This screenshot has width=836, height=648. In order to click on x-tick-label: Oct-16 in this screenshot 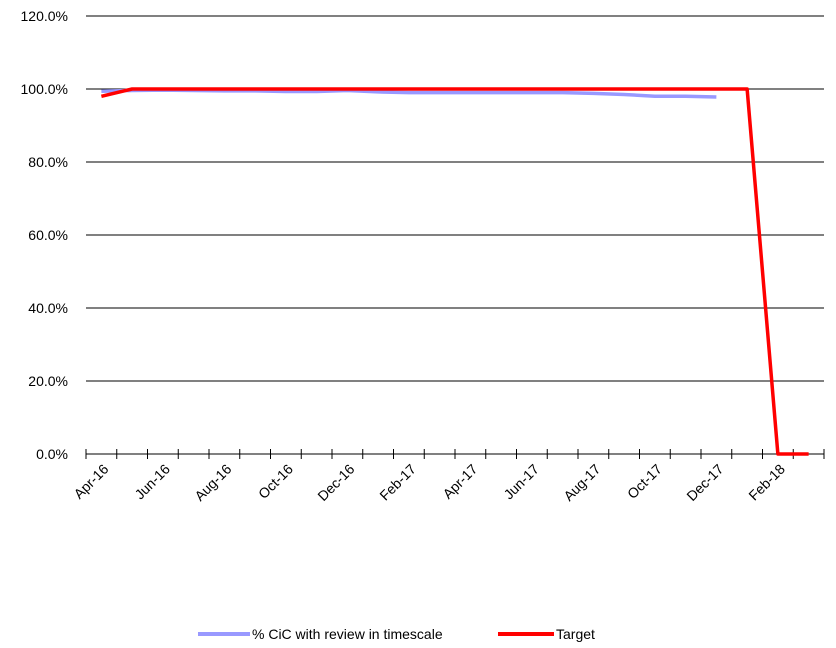, I will do `click(275, 481)`.